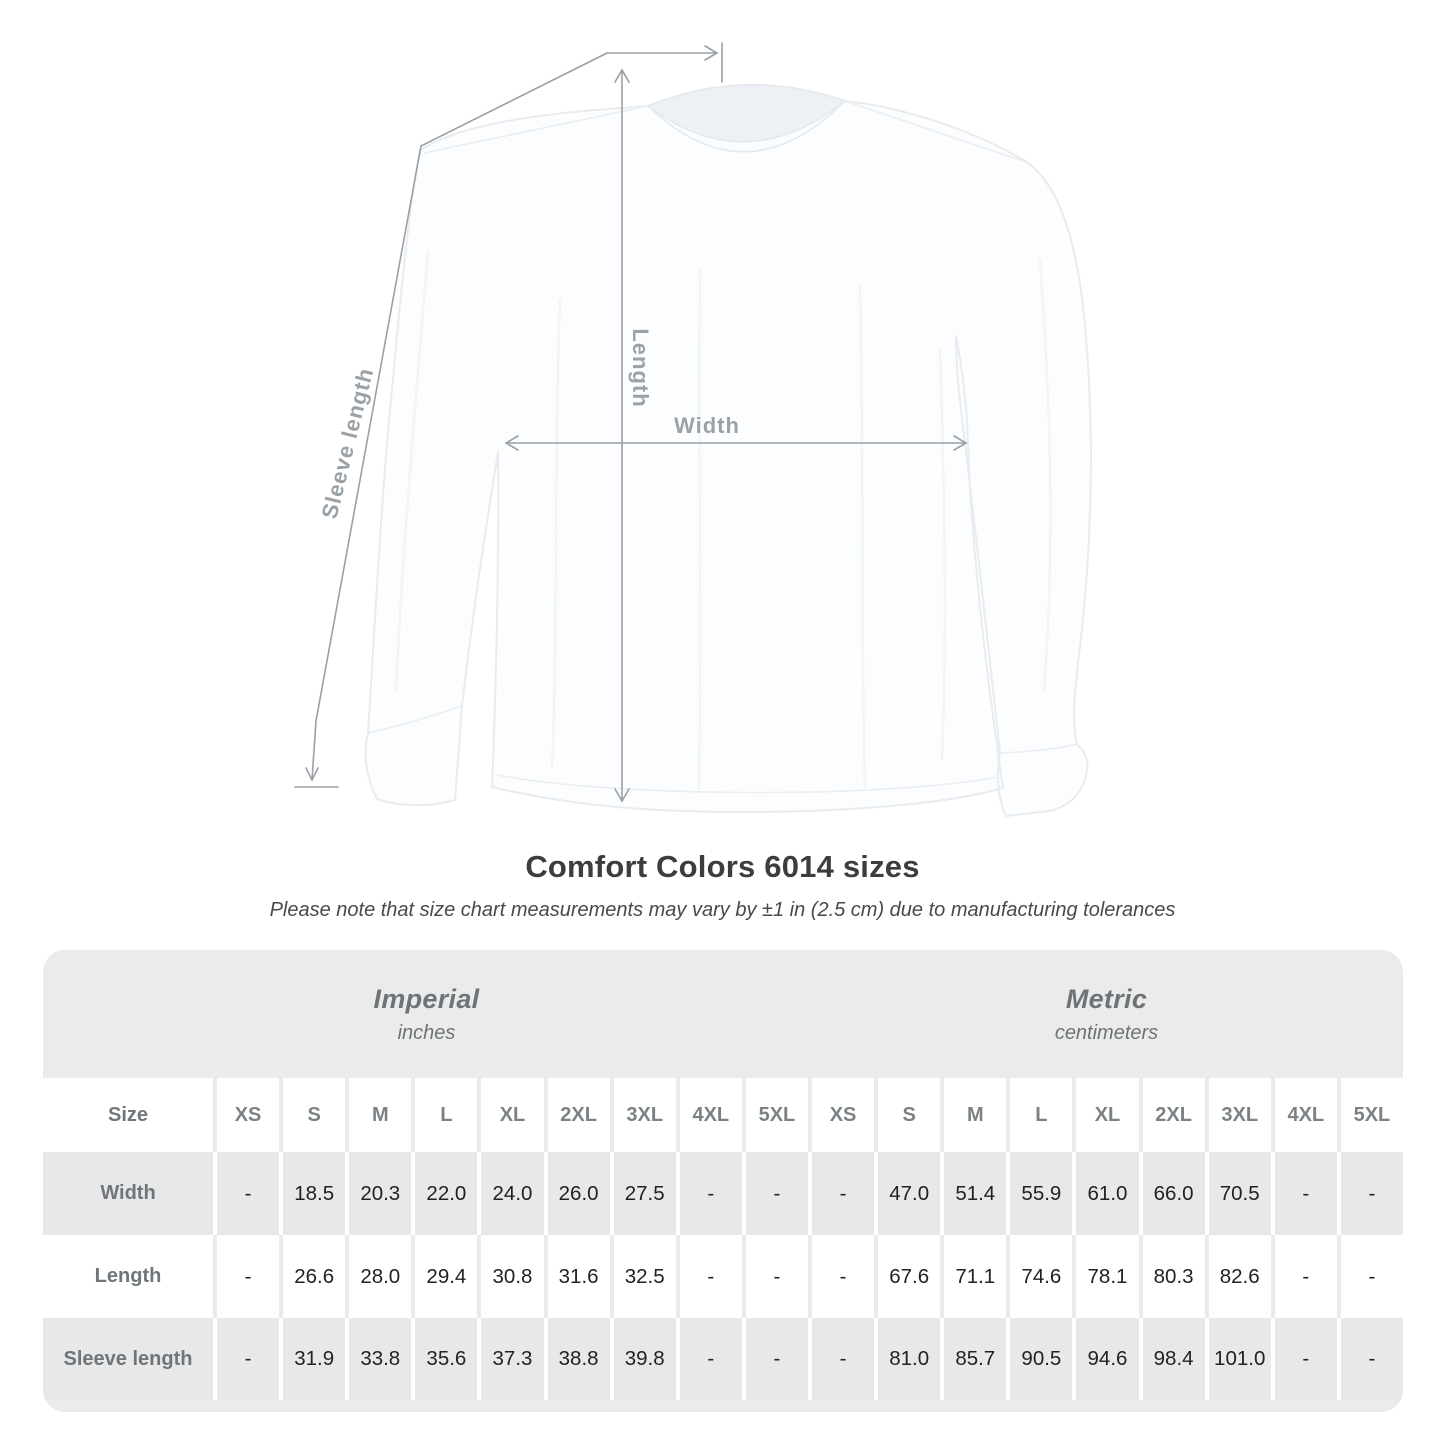  Describe the element at coordinates (1041, 1193) in the screenshot. I see `value-cell: 55.9` at that location.